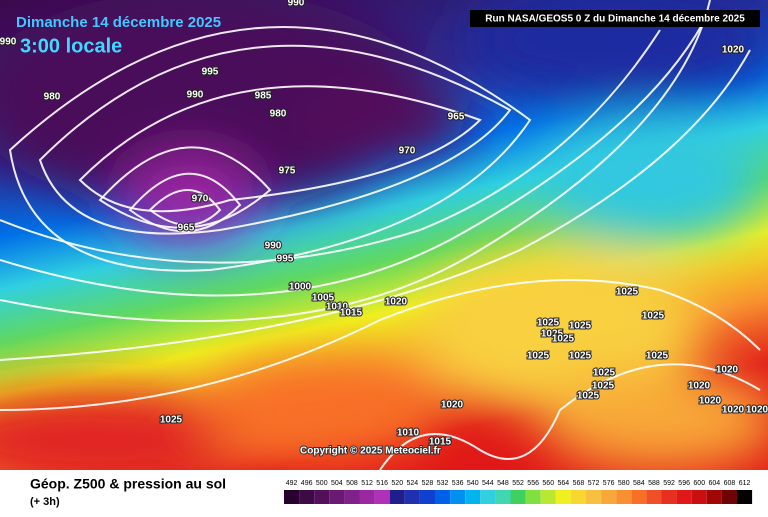  Describe the element at coordinates (352, 483) in the screenshot. I see `scale-label: 508` at that location.